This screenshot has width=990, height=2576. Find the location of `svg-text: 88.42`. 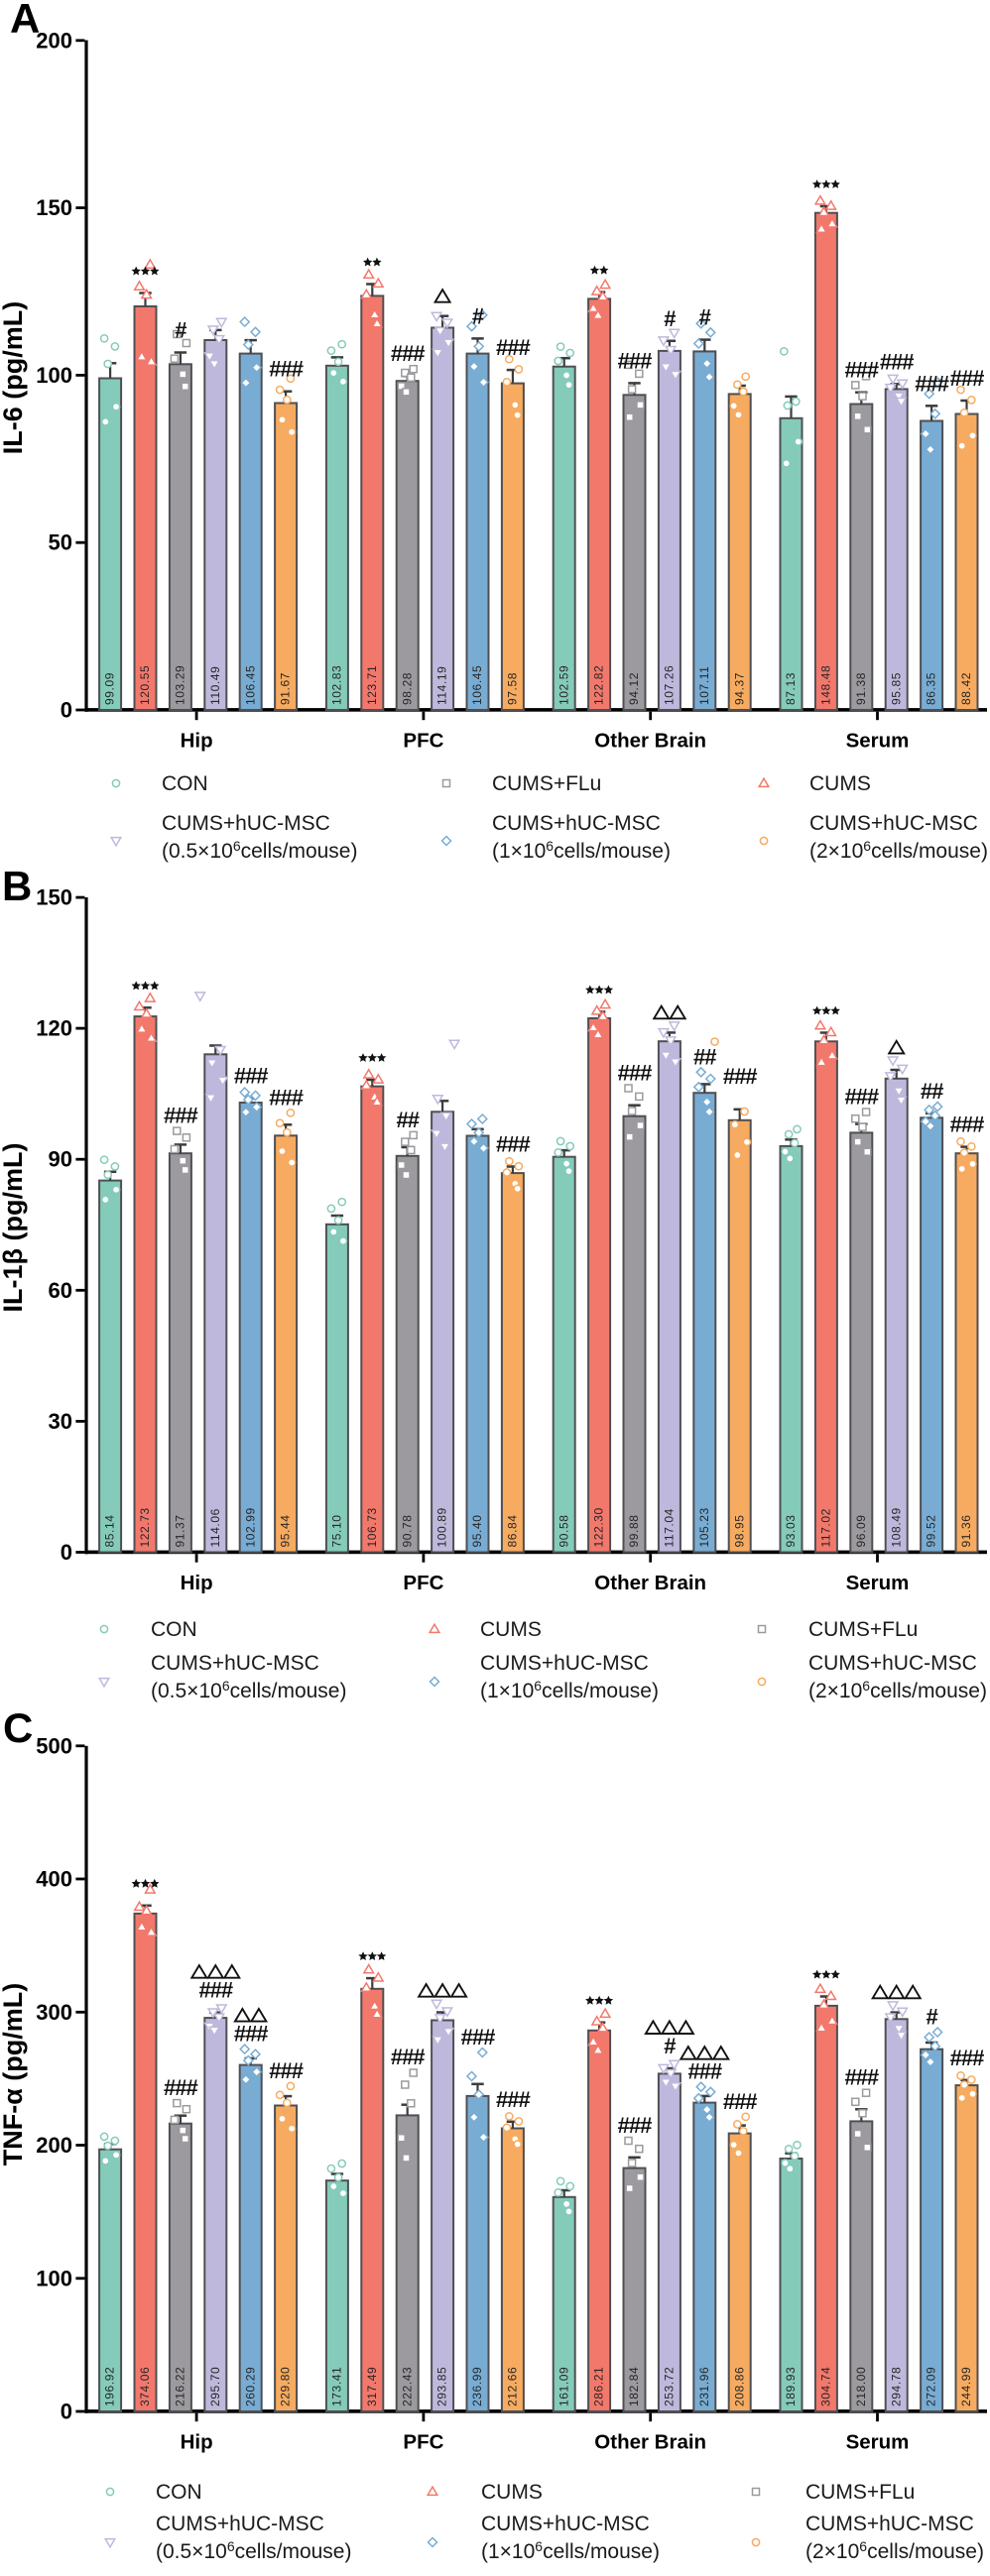

svg-text: 88.42 is located at coordinates (966, 689).